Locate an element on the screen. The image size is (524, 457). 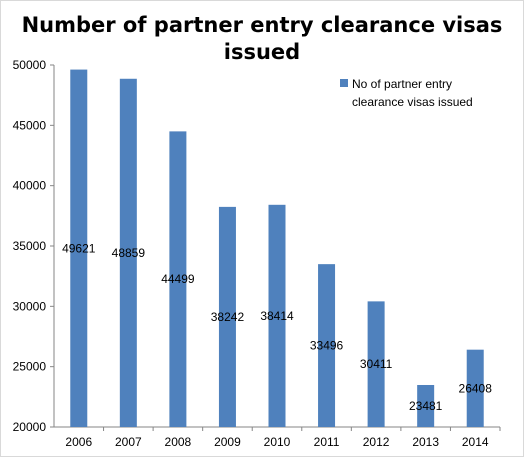
data-label: 44499 is located at coordinates (178, 279).